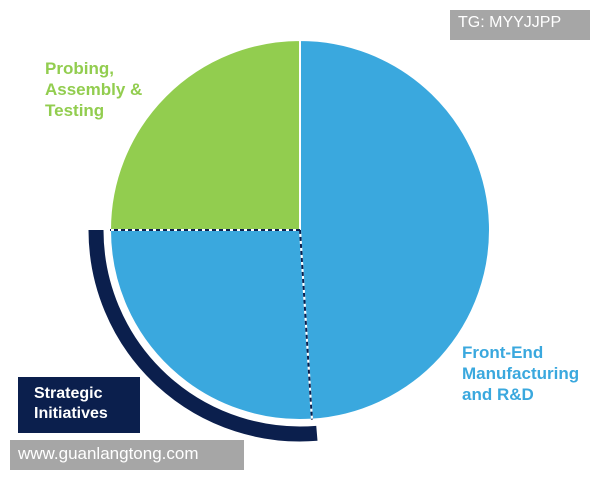 Image resolution: width=600 pixels, height=480 pixels. Describe the element at coordinates (127, 455) in the screenshot. I see `watermark: www.guanlangtong.com` at that location.